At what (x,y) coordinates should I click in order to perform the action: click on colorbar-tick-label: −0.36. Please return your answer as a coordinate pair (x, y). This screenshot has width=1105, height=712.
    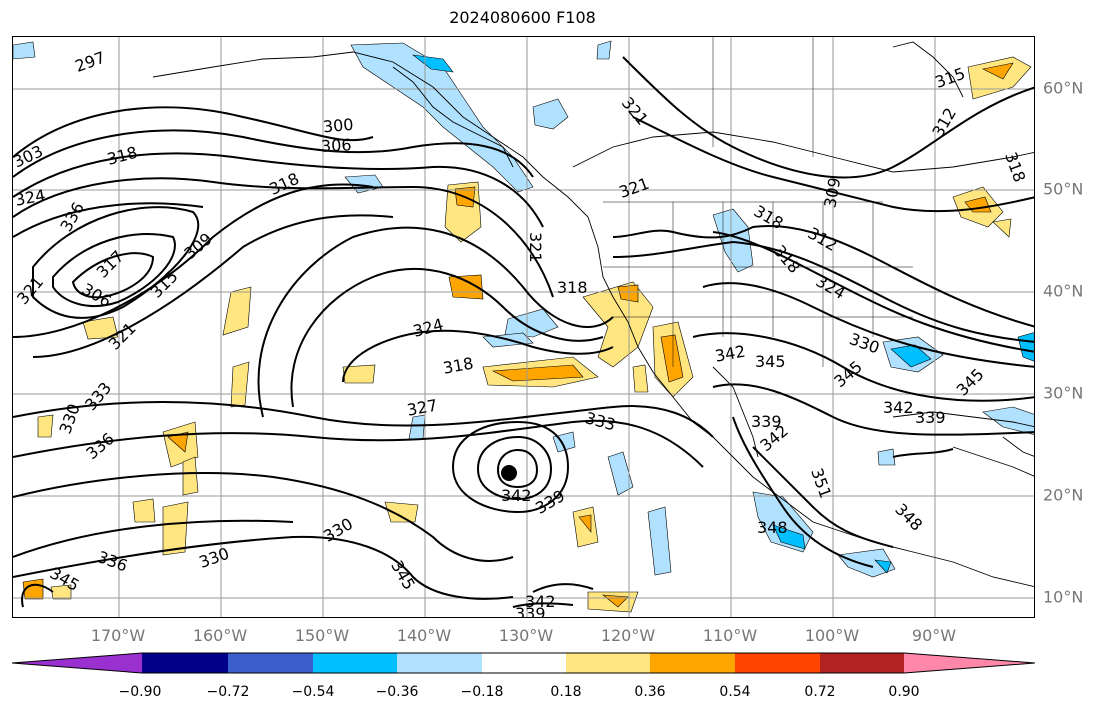
    Looking at the image, I should click on (397, 692).